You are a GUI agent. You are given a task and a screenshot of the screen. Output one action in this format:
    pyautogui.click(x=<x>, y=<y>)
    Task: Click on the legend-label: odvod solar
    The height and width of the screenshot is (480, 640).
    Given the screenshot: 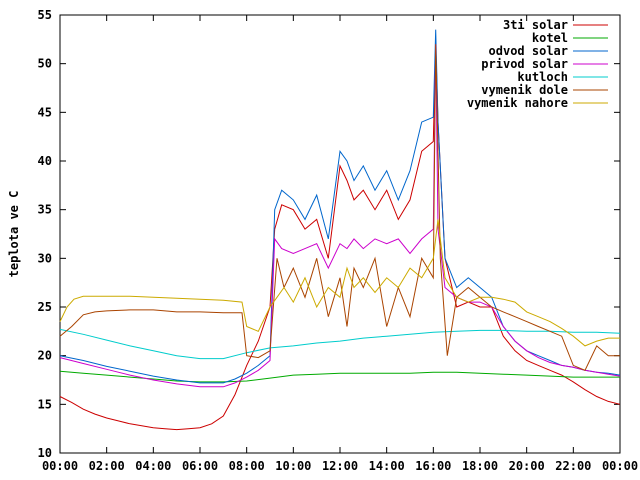 What is the action you would take?
    pyautogui.click(x=528, y=51)
    